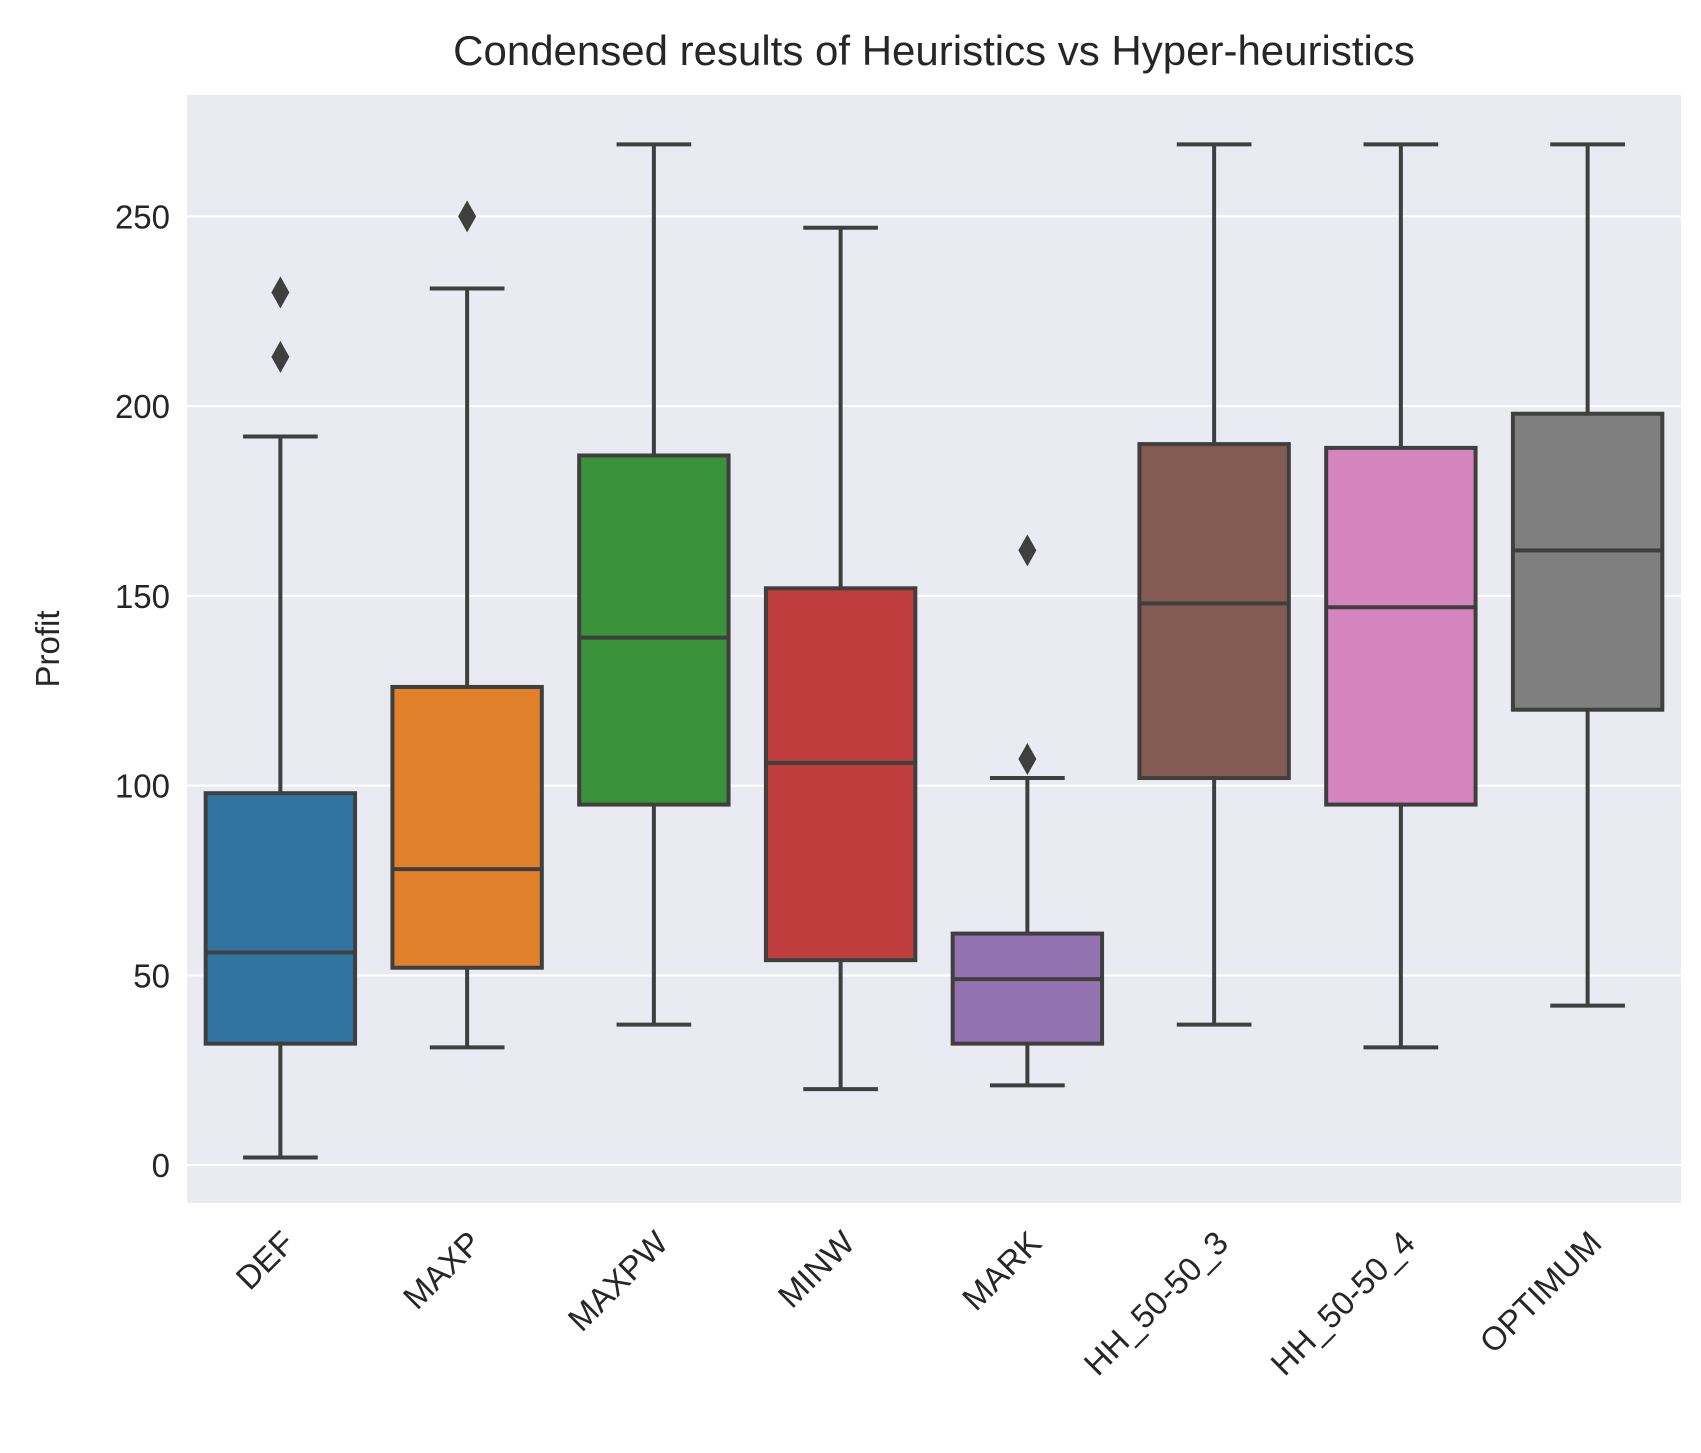 This screenshot has height=1453, width=1701. I want to click on x-tick-label-hh-50-50-3: HH_50-50_3, so click(1156, 1303).